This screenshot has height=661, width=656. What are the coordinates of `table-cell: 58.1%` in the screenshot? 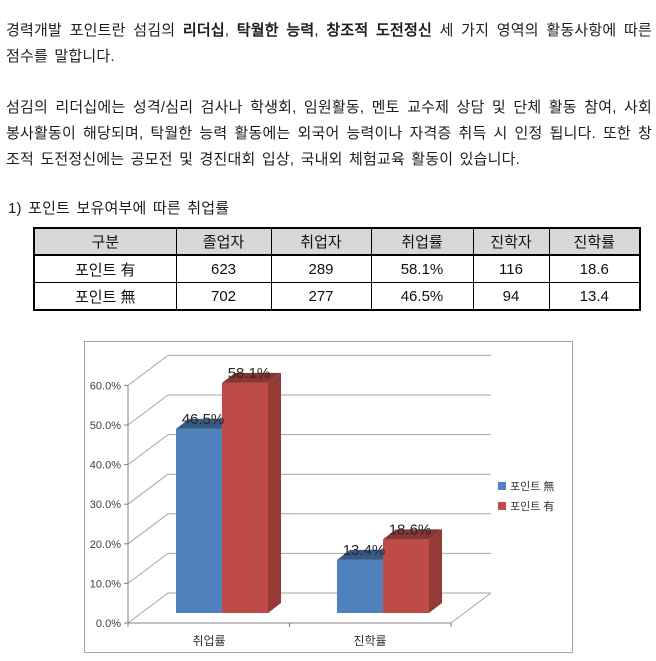 It's located at (422, 268).